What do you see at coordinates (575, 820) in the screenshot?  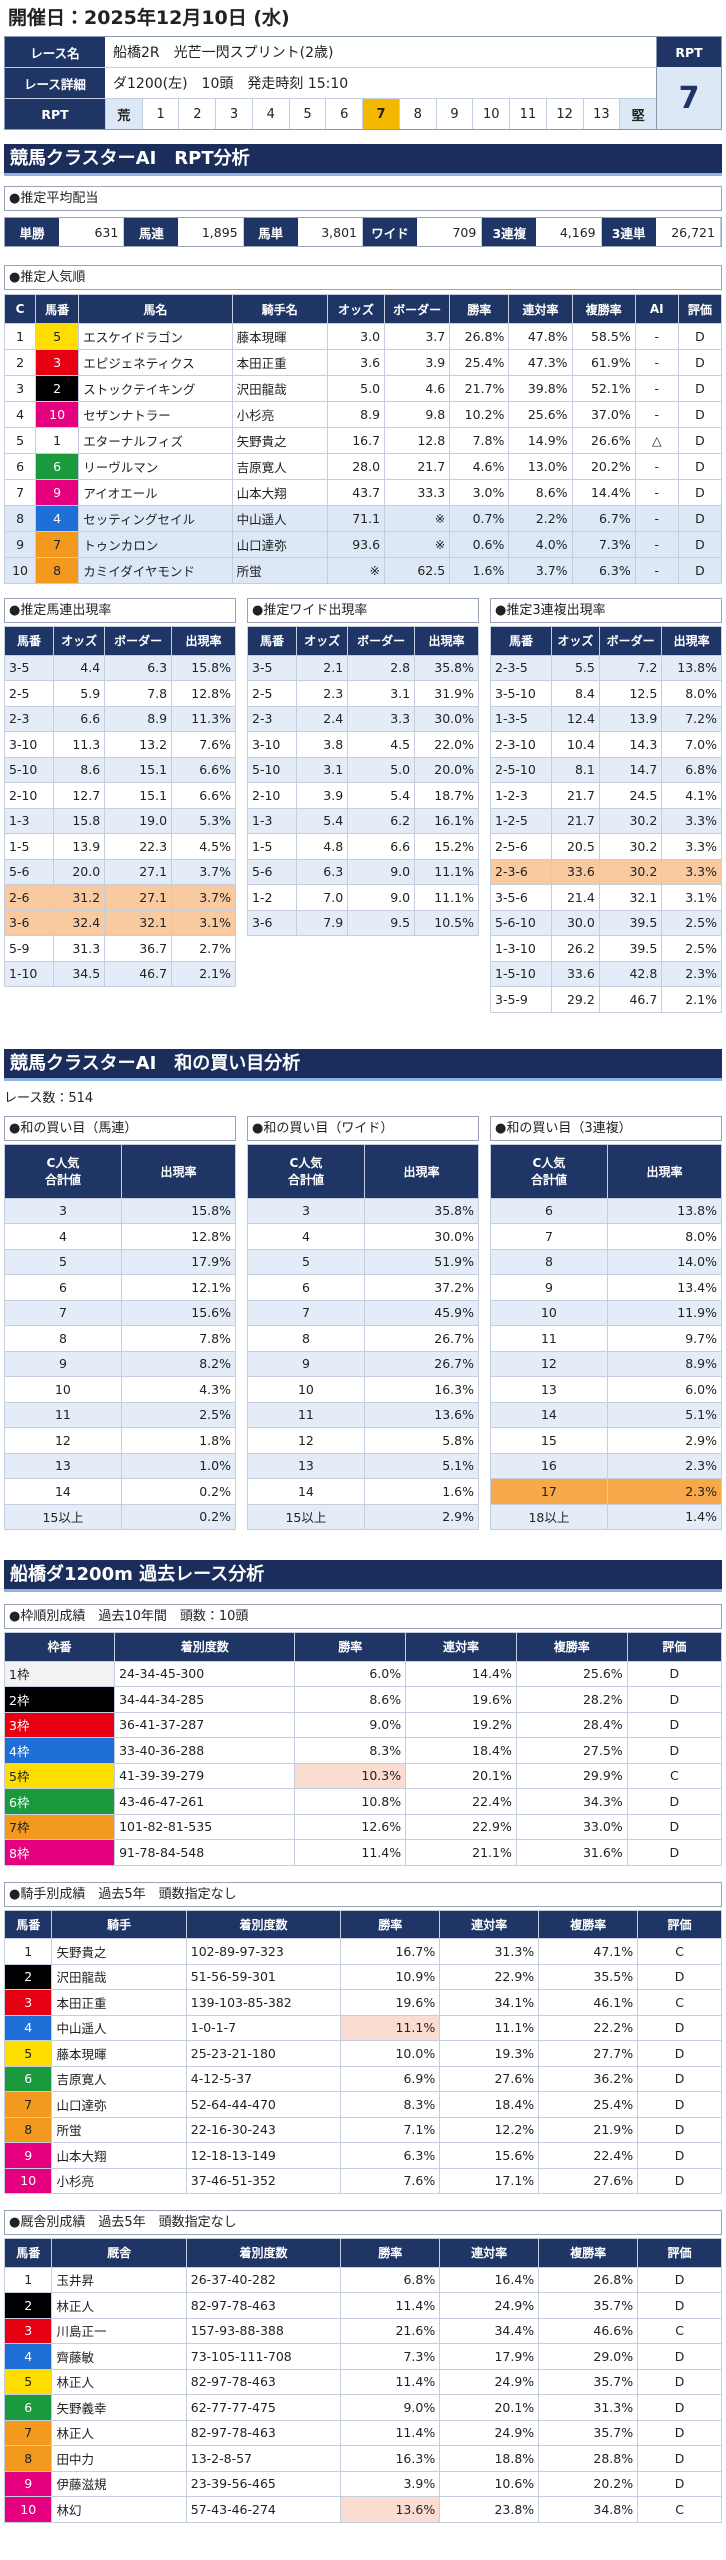 I see `table-cell: 21.7` at bounding box center [575, 820].